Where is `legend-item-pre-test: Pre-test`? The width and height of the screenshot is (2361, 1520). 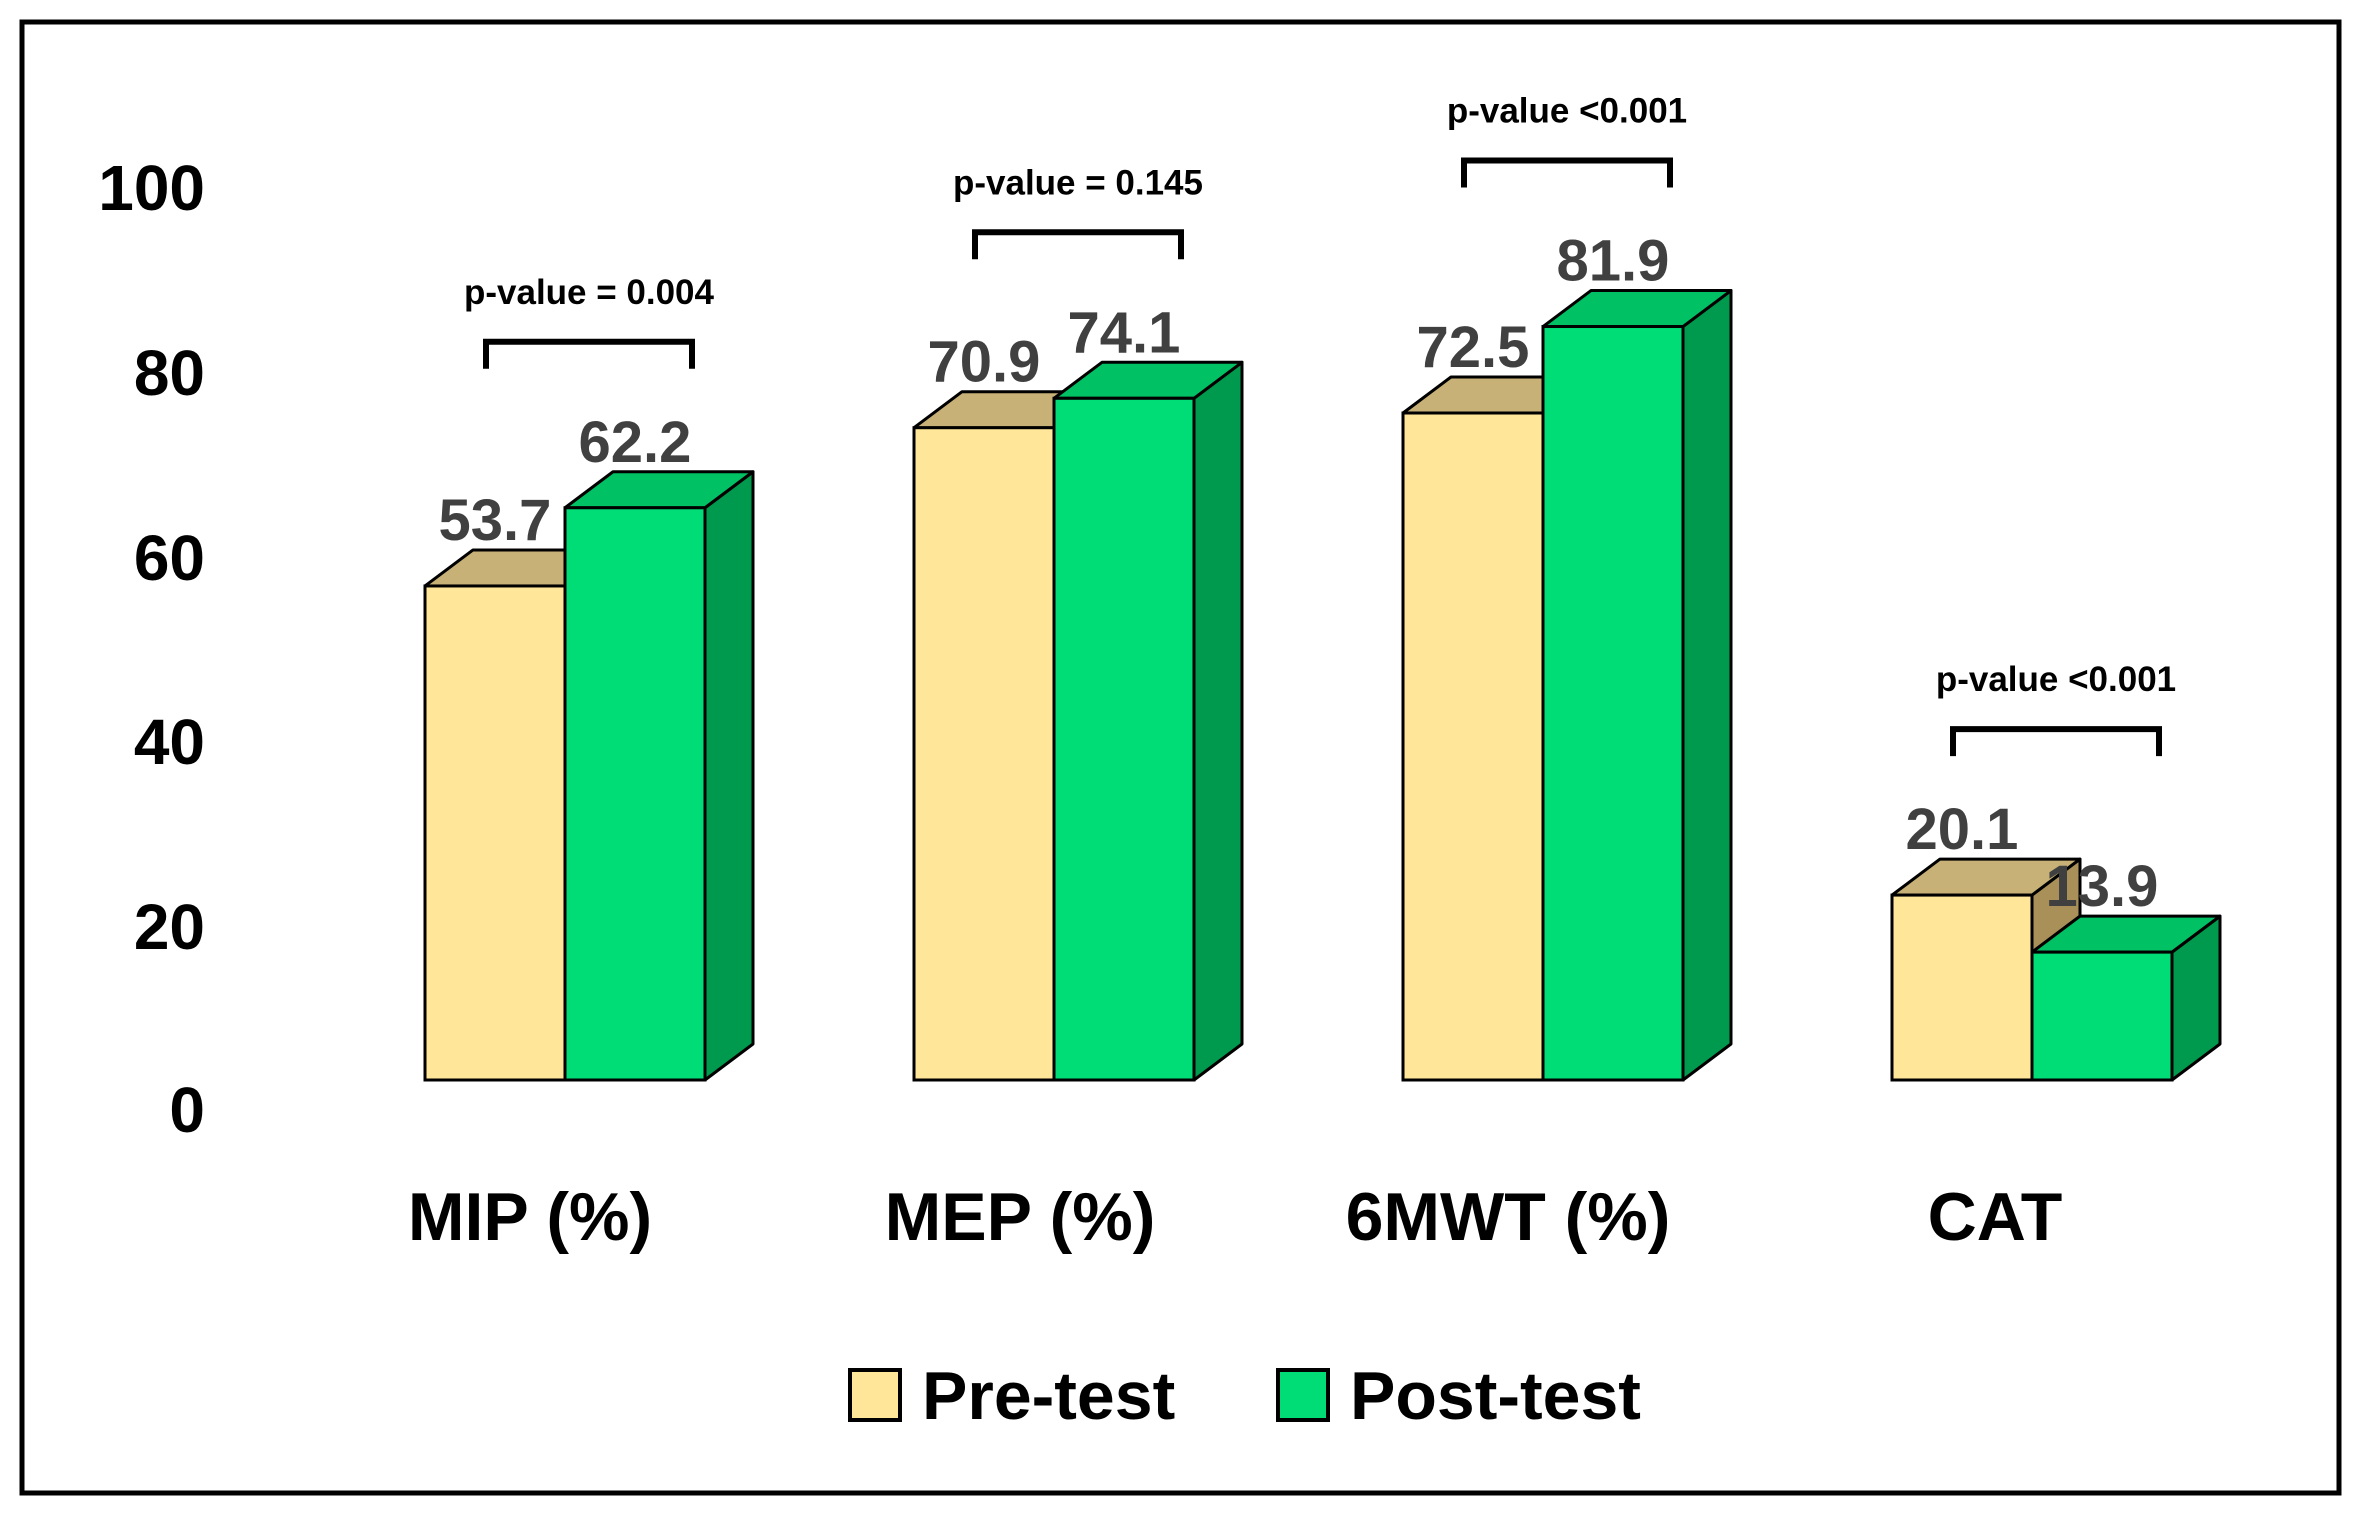
legend-item-pre-test: Pre-test is located at coordinates (1011, 1396).